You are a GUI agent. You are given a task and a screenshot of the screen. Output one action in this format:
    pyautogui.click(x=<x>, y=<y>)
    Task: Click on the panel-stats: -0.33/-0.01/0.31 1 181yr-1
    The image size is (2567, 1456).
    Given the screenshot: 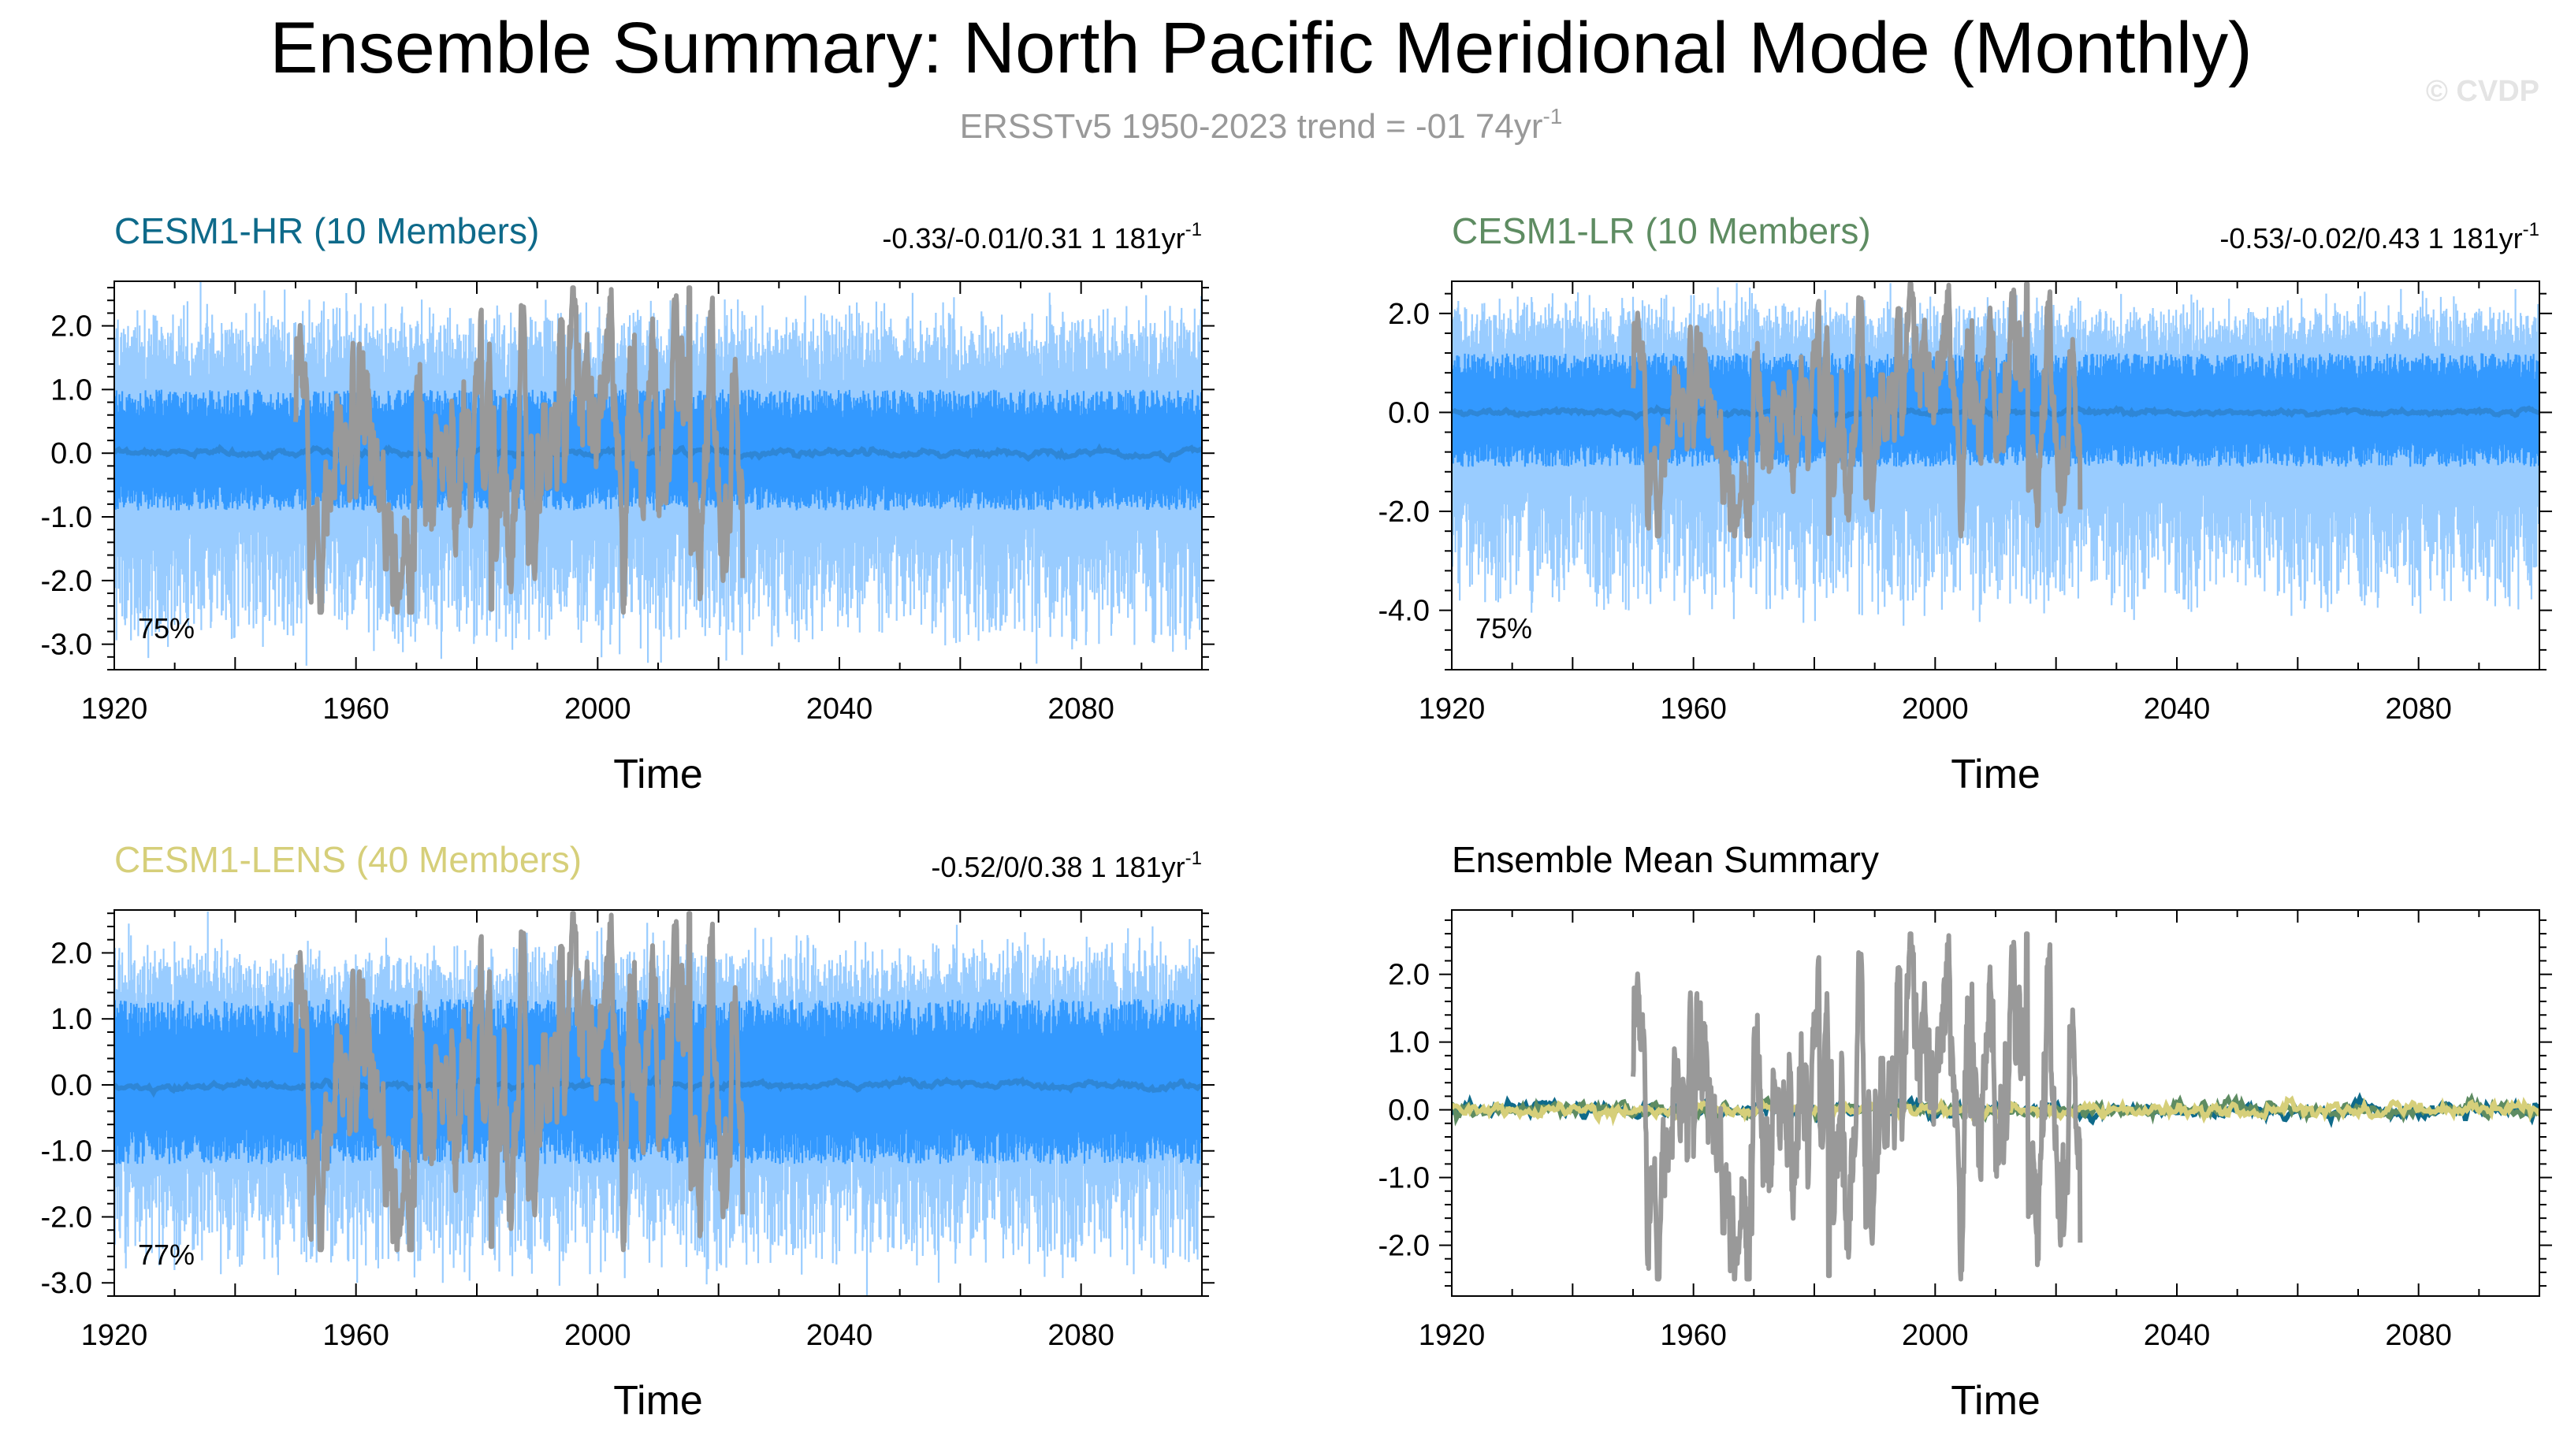 What is the action you would take?
    pyautogui.click(x=1042, y=236)
    